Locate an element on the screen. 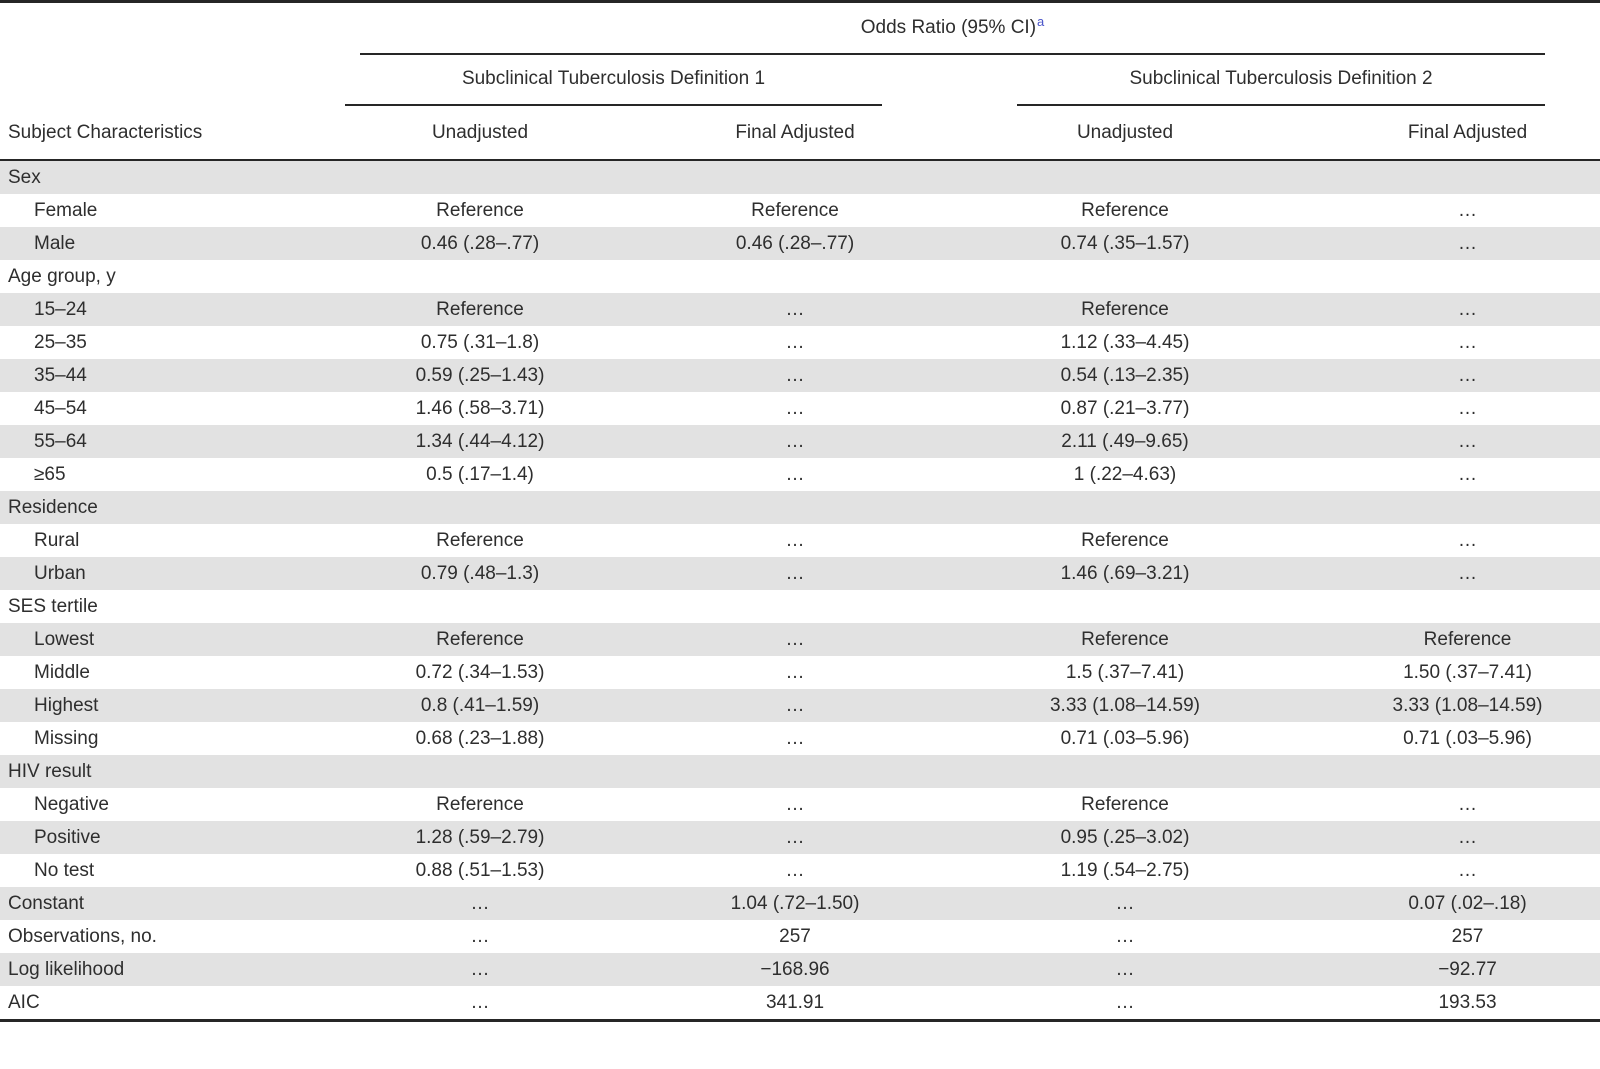 The height and width of the screenshot is (1069, 1600). row-label: 25–35 is located at coordinates (60, 342).